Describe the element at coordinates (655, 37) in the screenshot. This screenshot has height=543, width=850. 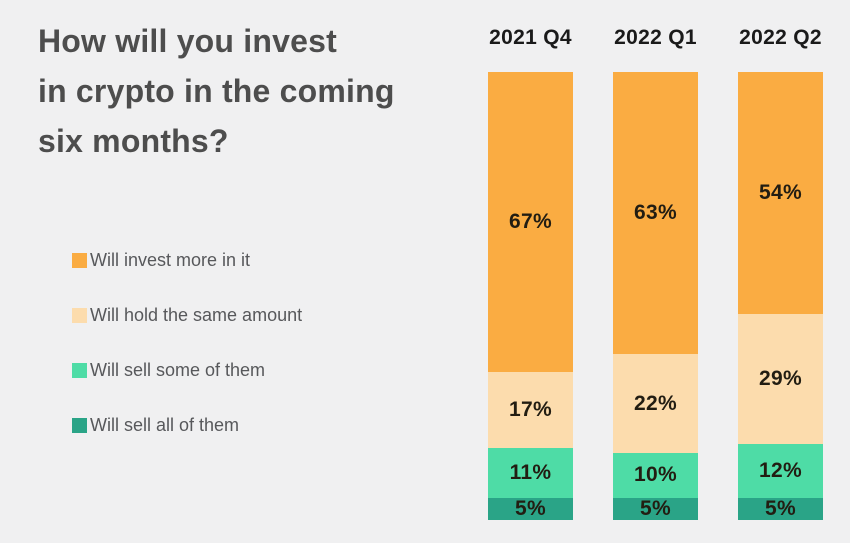
I see `column-header: 2022 Q1` at that location.